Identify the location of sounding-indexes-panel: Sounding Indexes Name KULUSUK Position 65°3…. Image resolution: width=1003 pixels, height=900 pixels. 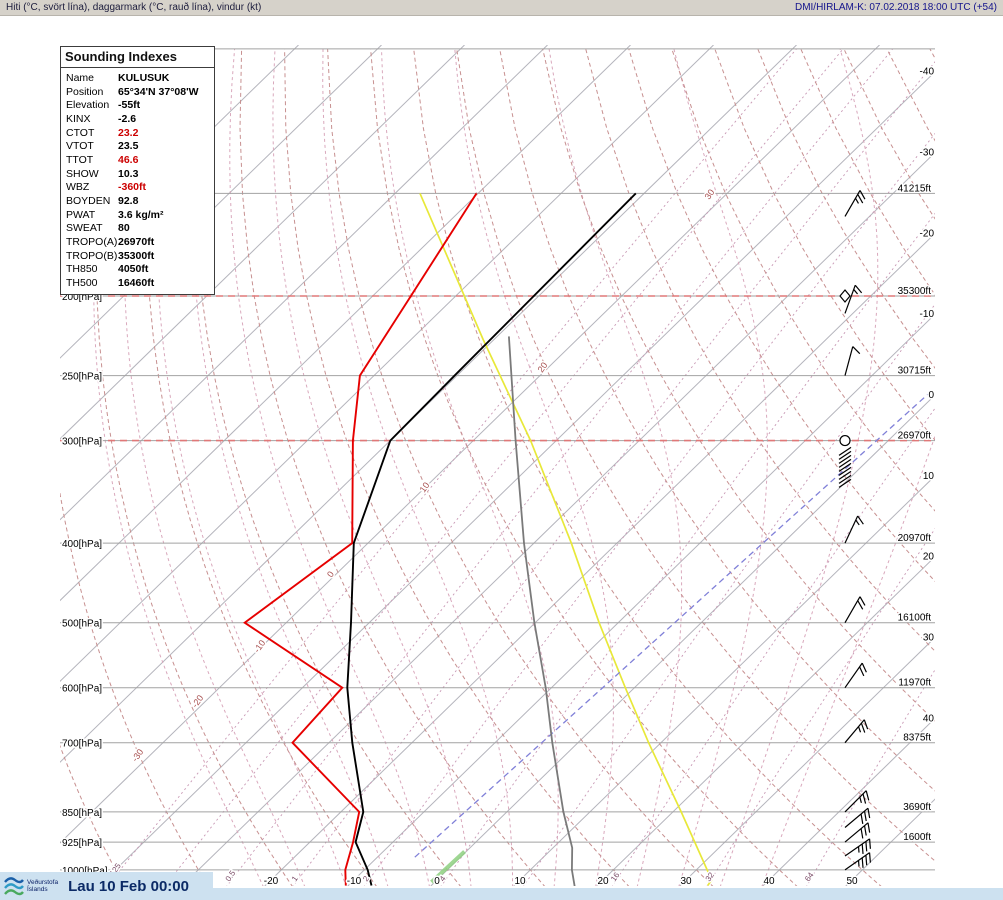
(137, 170).